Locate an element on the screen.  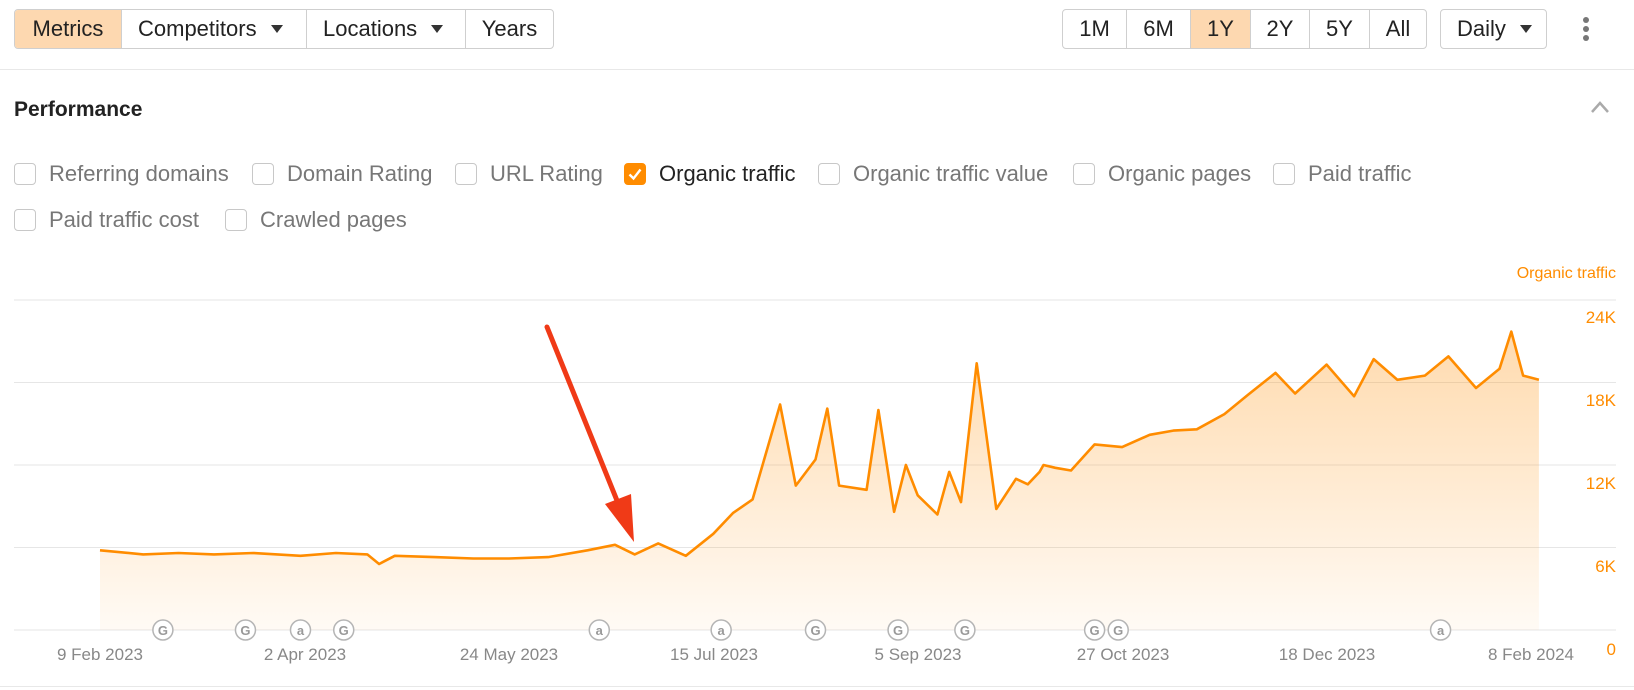
range-selector: 1M 6M 1Y 2Y 5Y All is located at coordinates (1244, 29).